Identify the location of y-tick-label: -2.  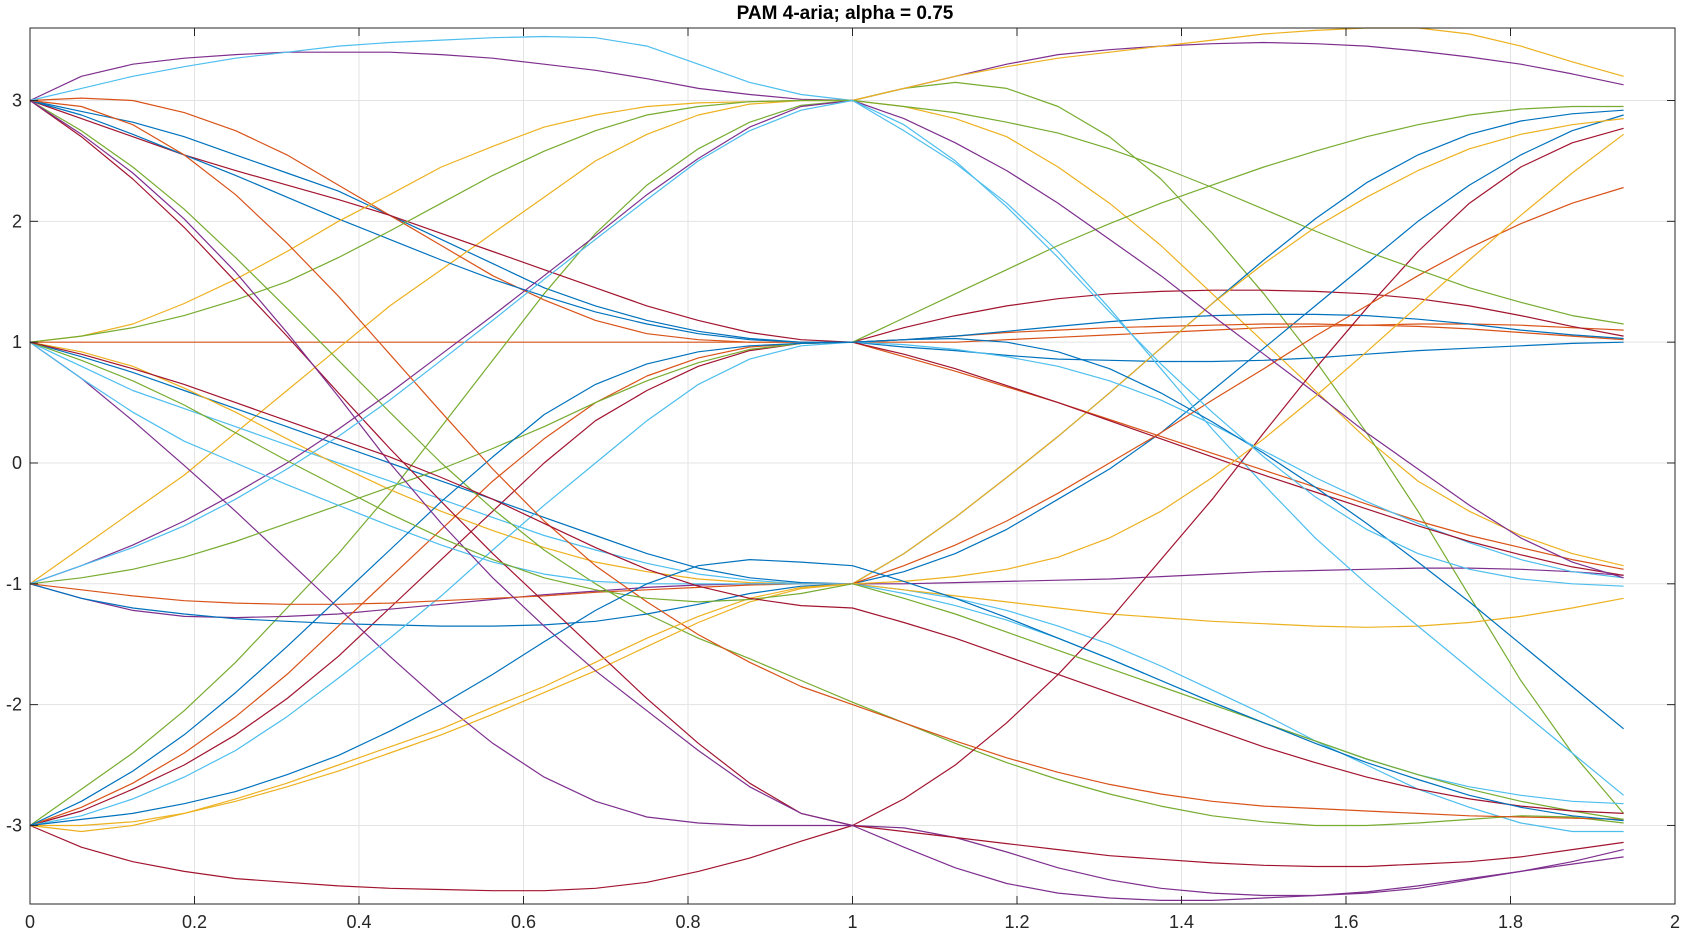
(14, 705).